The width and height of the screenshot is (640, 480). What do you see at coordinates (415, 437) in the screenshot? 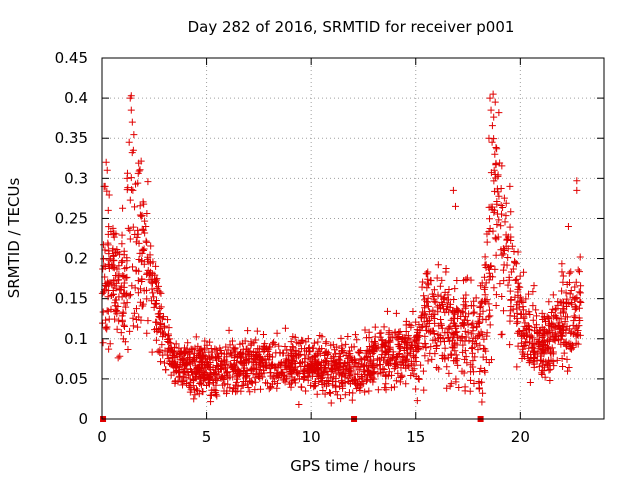
I see `x-tick-label: 15` at bounding box center [415, 437].